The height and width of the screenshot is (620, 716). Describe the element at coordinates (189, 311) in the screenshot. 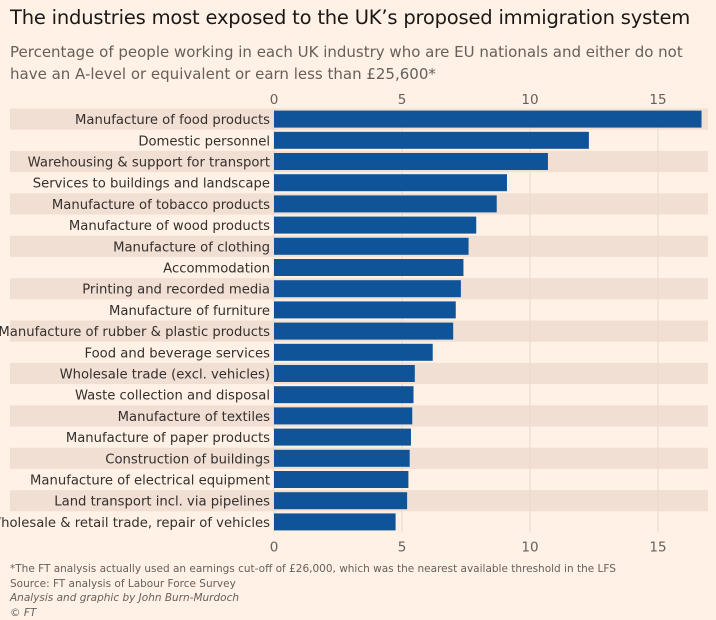

I see `category-label: Manufacture of furniture` at that location.